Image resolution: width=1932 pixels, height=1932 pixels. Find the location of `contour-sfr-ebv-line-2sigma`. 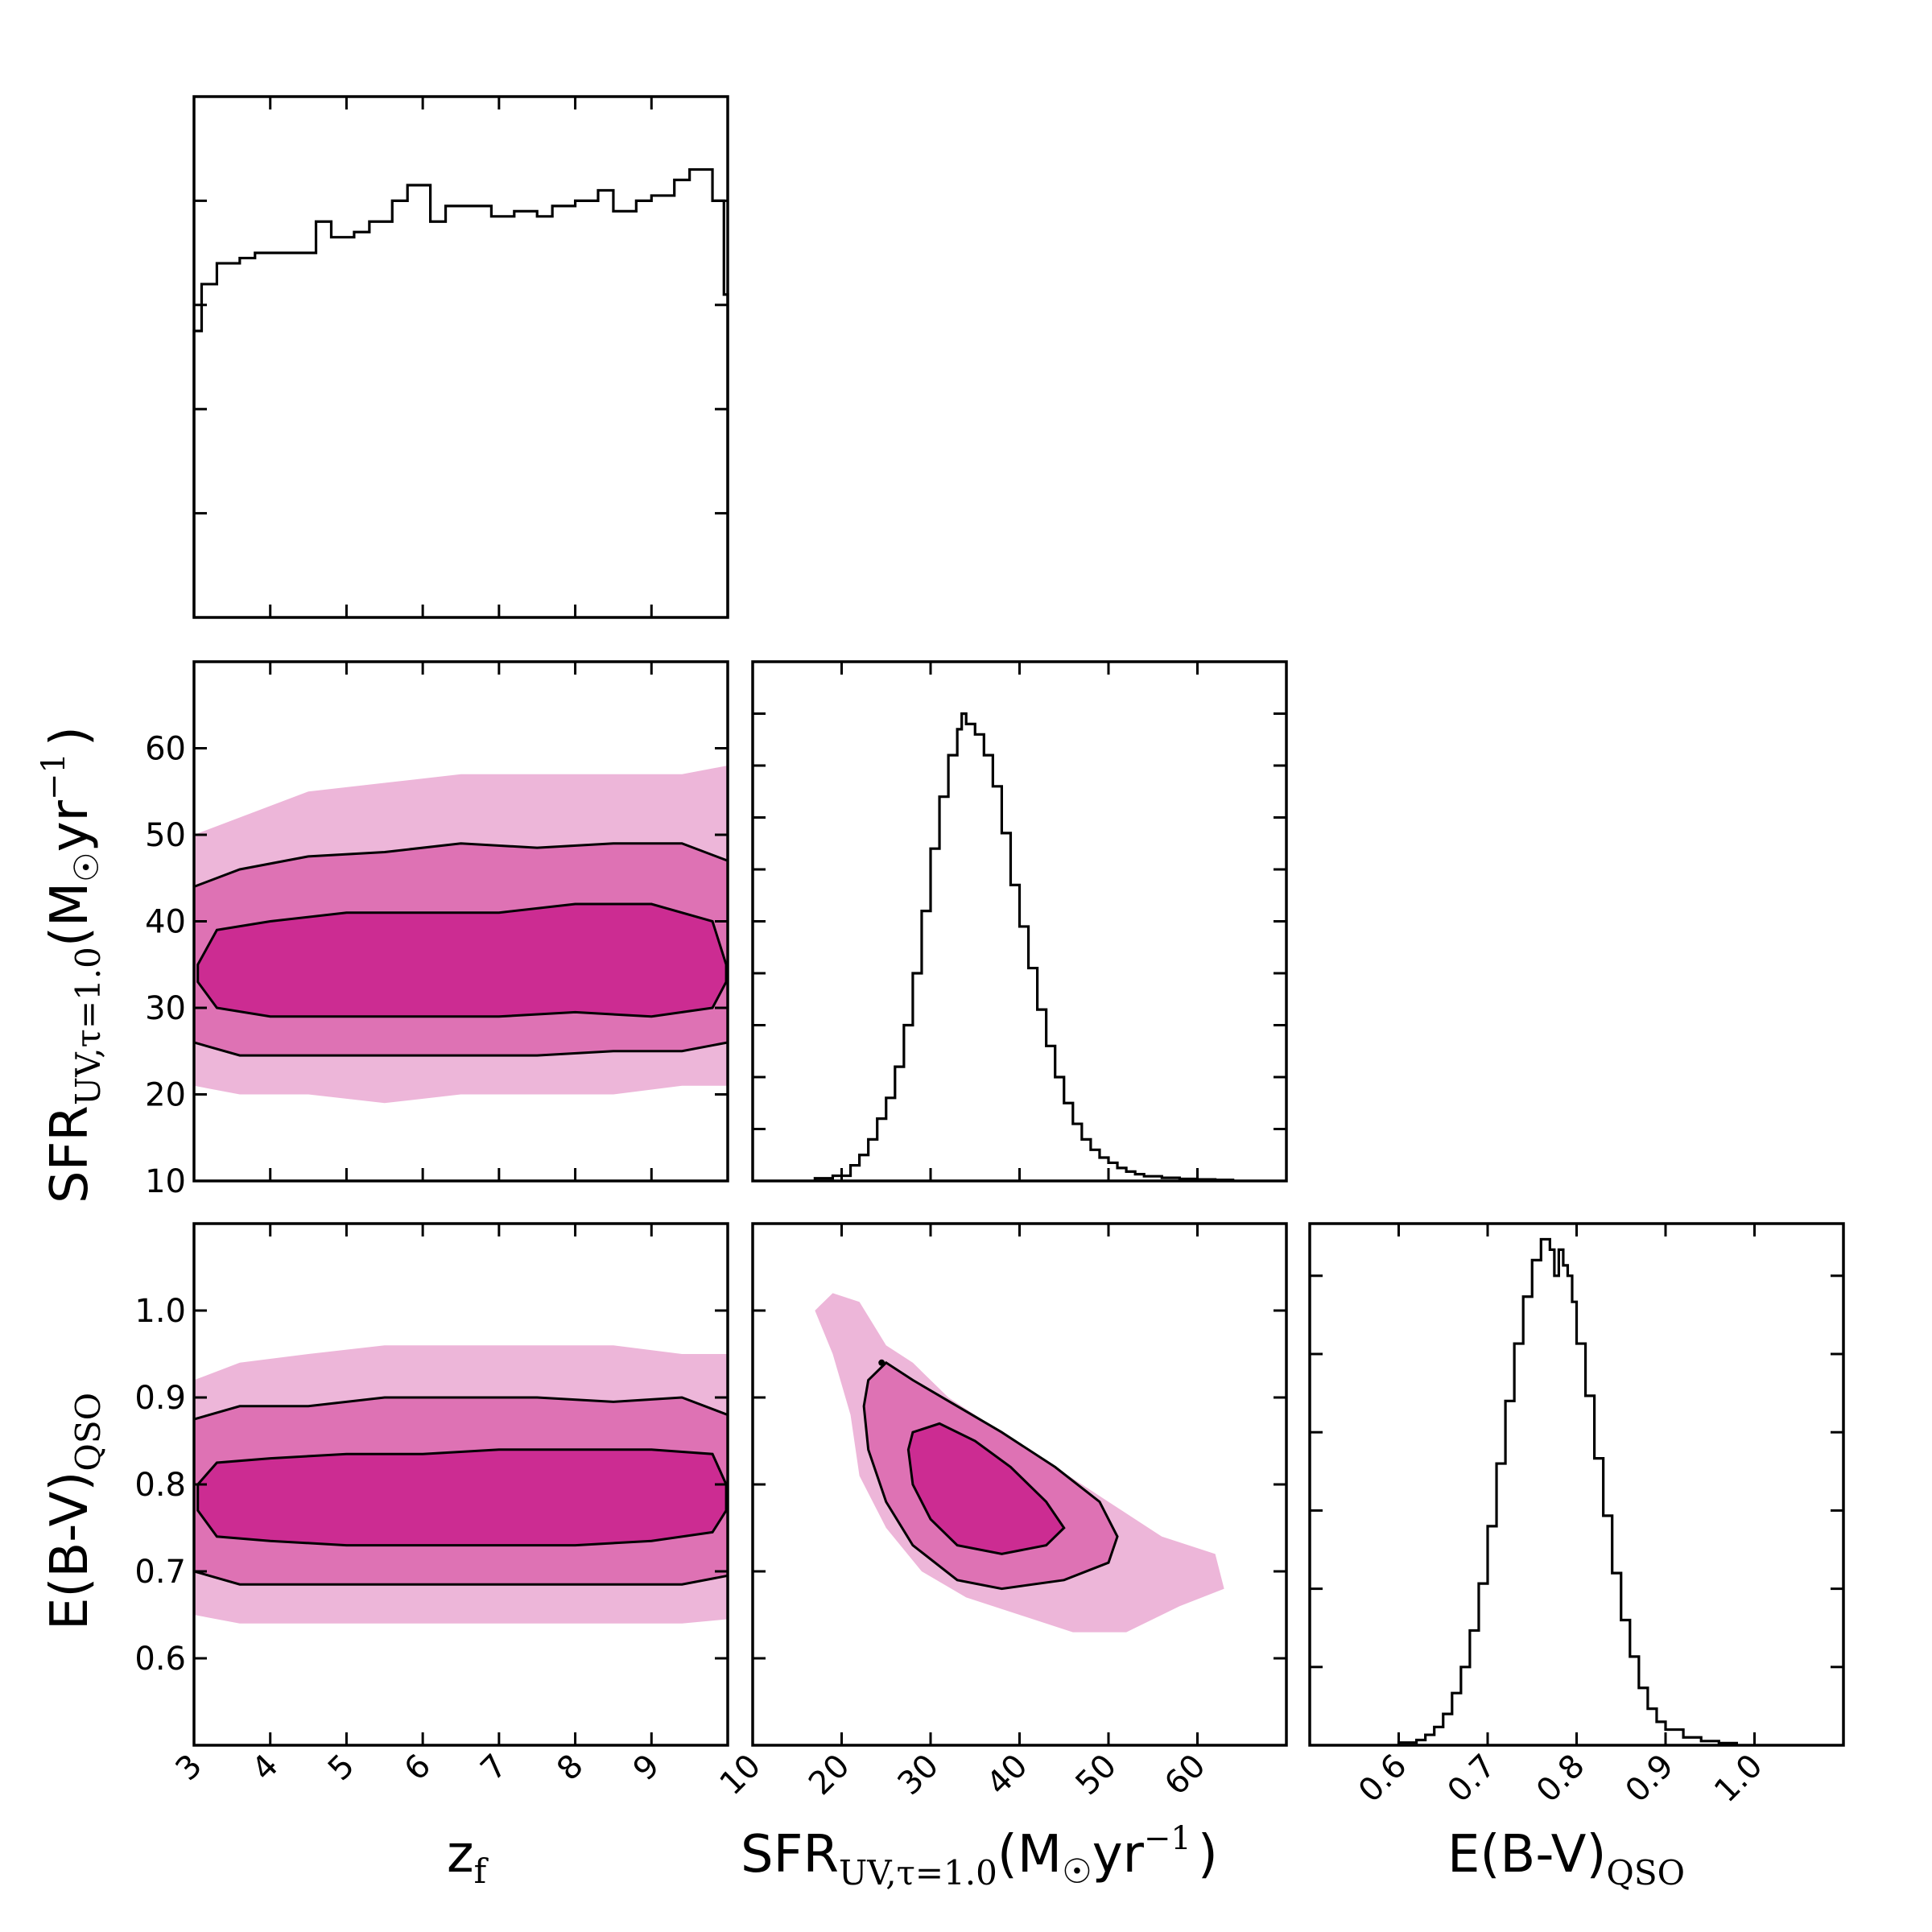

contour-sfr-ebv-line-2sigma is located at coordinates (990, 1475).